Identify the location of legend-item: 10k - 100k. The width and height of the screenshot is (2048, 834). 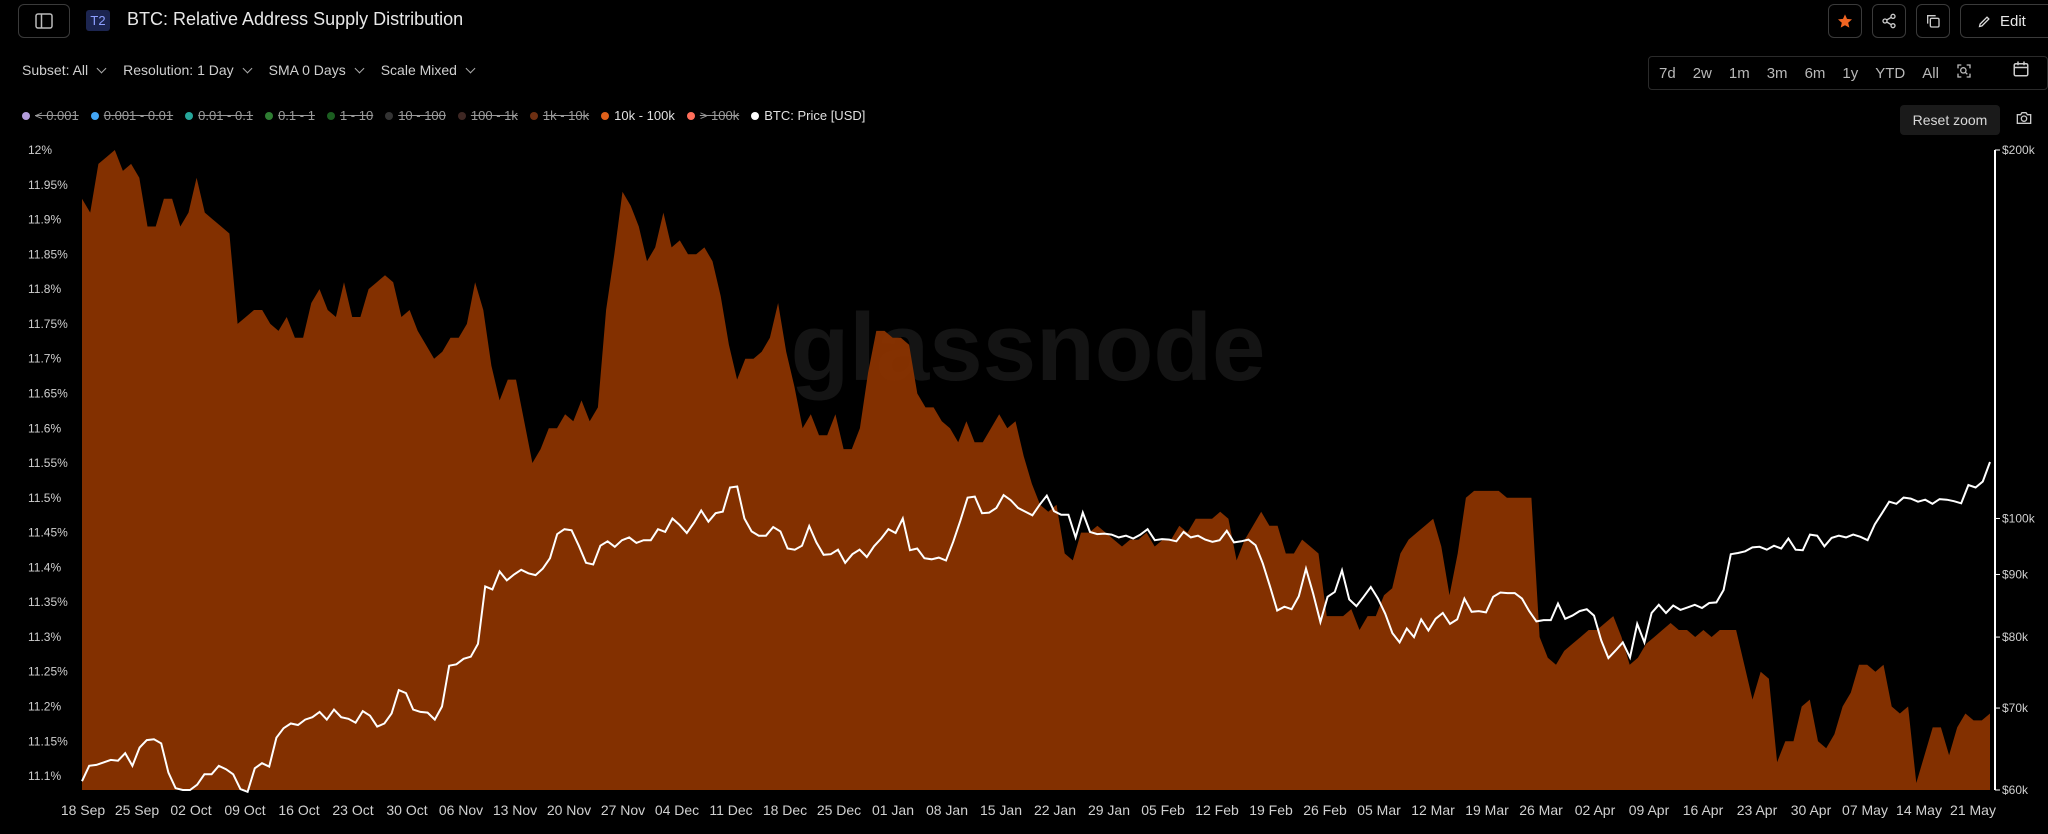
(638, 115).